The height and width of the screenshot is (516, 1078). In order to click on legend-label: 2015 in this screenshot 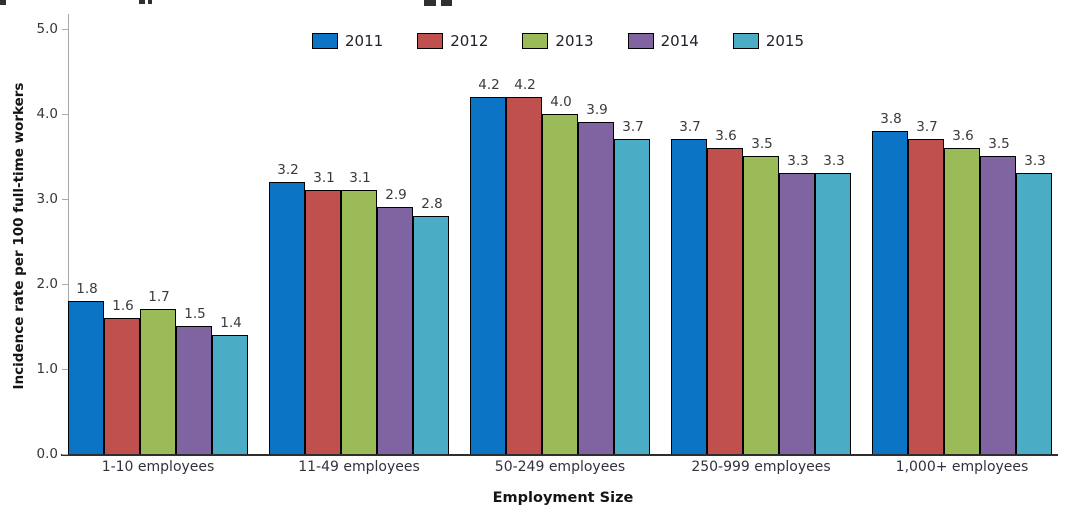, I will do `click(784, 41)`.